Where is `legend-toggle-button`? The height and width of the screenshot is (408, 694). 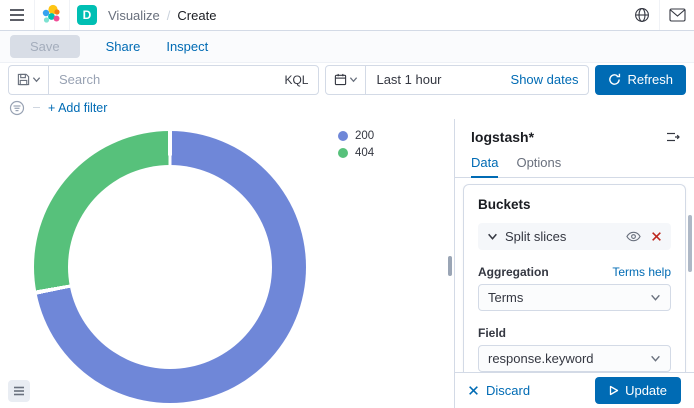
legend-toggle-button is located at coordinates (19, 391).